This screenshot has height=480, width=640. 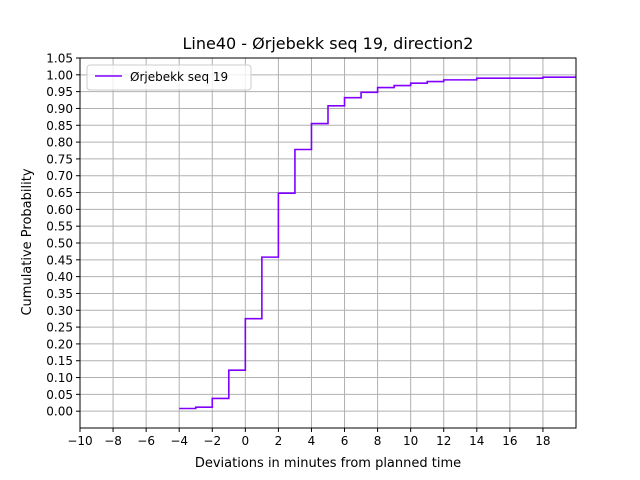 What do you see at coordinates (312, 441) in the screenshot?
I see `x-tick-label: 4` at bounding box center [312, 441].